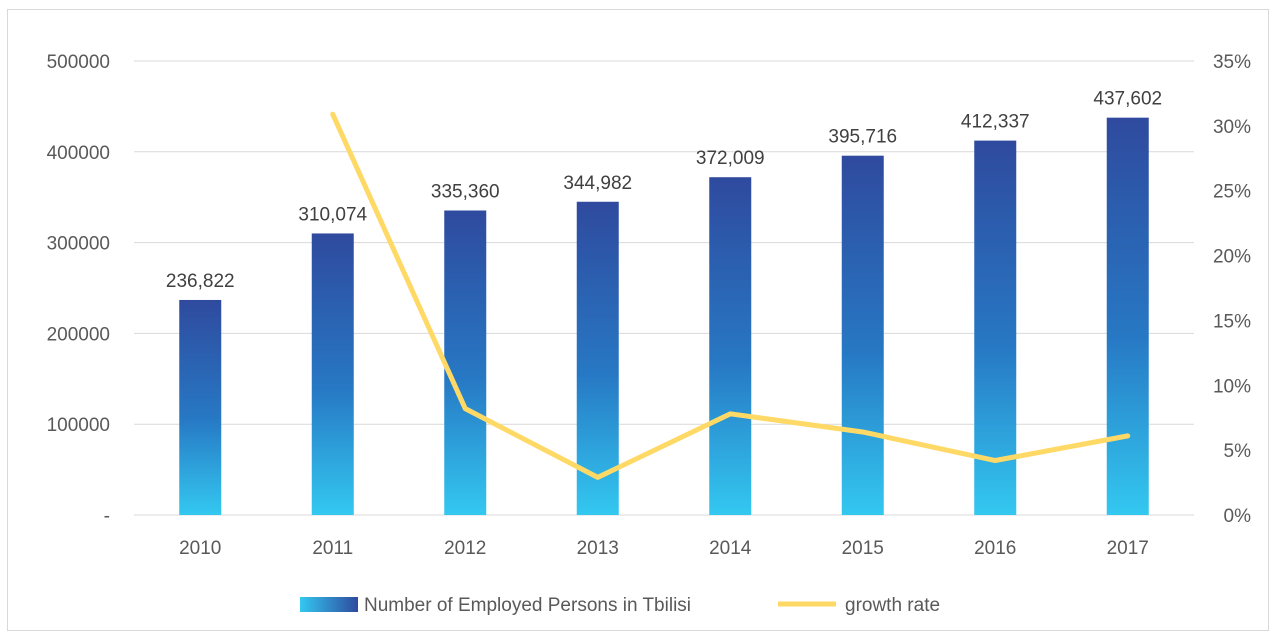  What do you see at coordinates (1128, 548) in the screenshot?
I see `x-tick-label: 2017` at bounding box center [1128, 548].